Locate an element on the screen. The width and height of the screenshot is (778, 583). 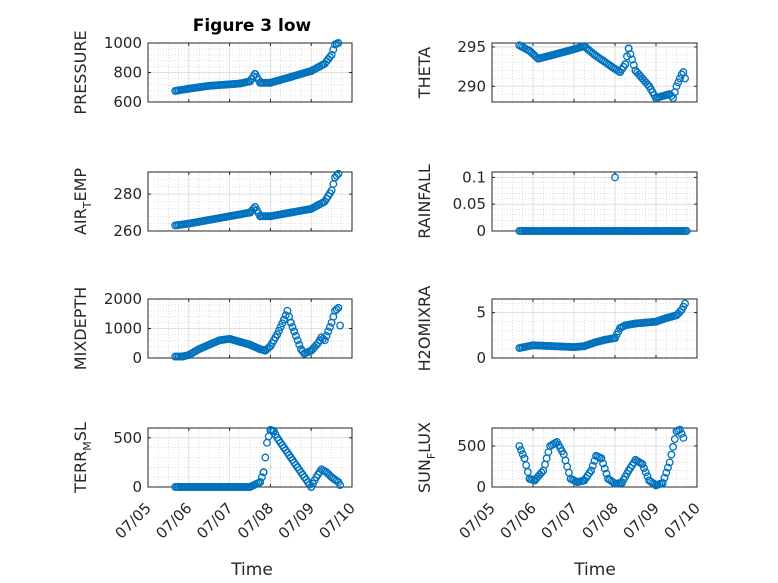
y-axis-label-main: THETA is located at coordinates (424, 73).